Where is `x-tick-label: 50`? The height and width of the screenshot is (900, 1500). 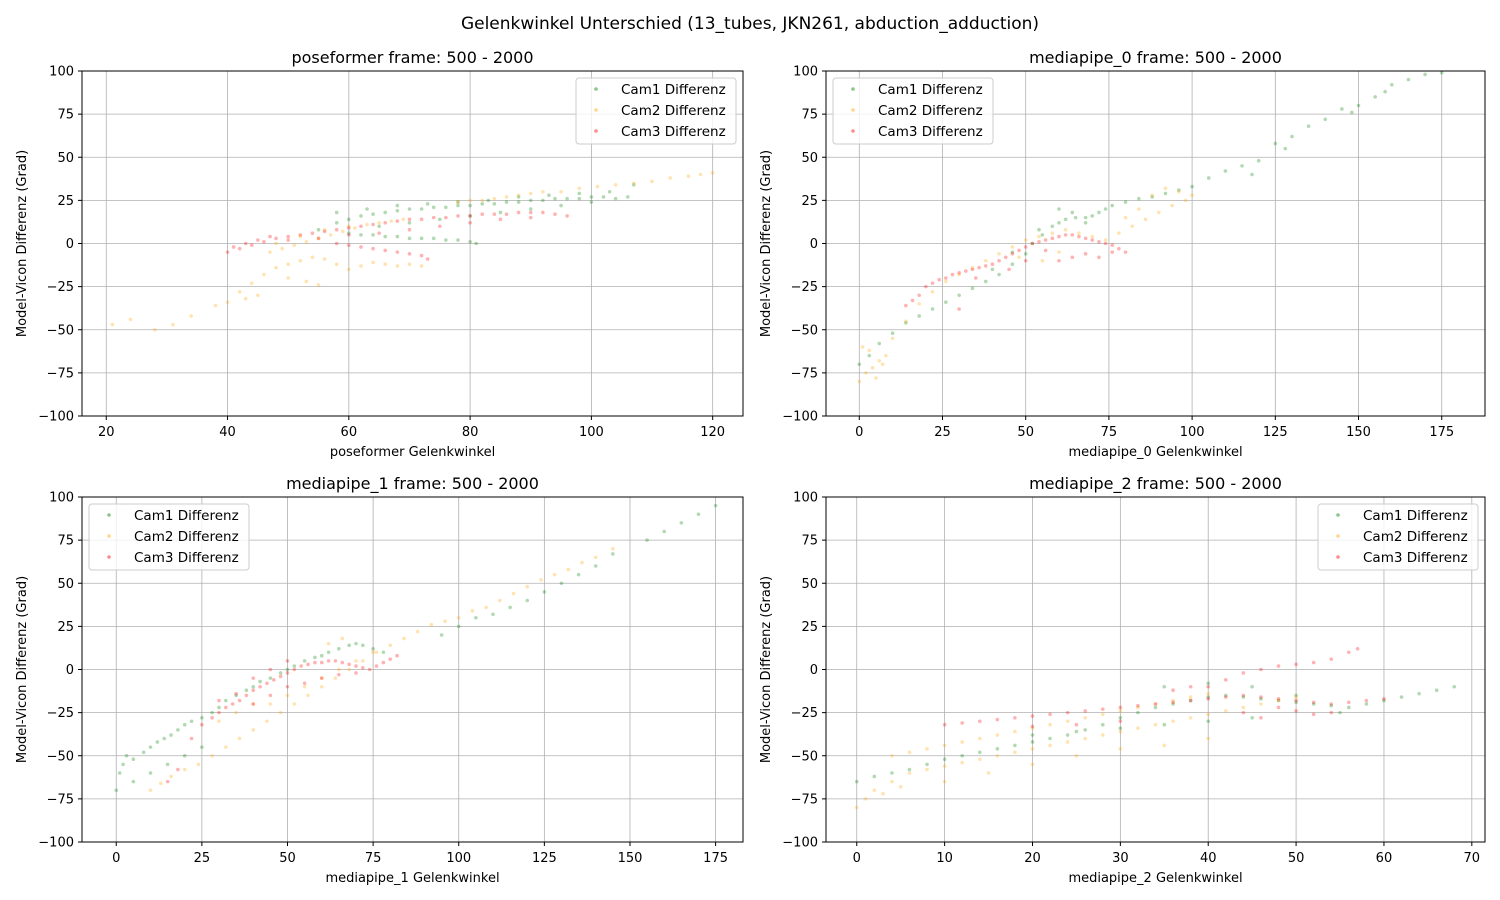
x-tick-label: 50 is located at coordinates (1296, 858).